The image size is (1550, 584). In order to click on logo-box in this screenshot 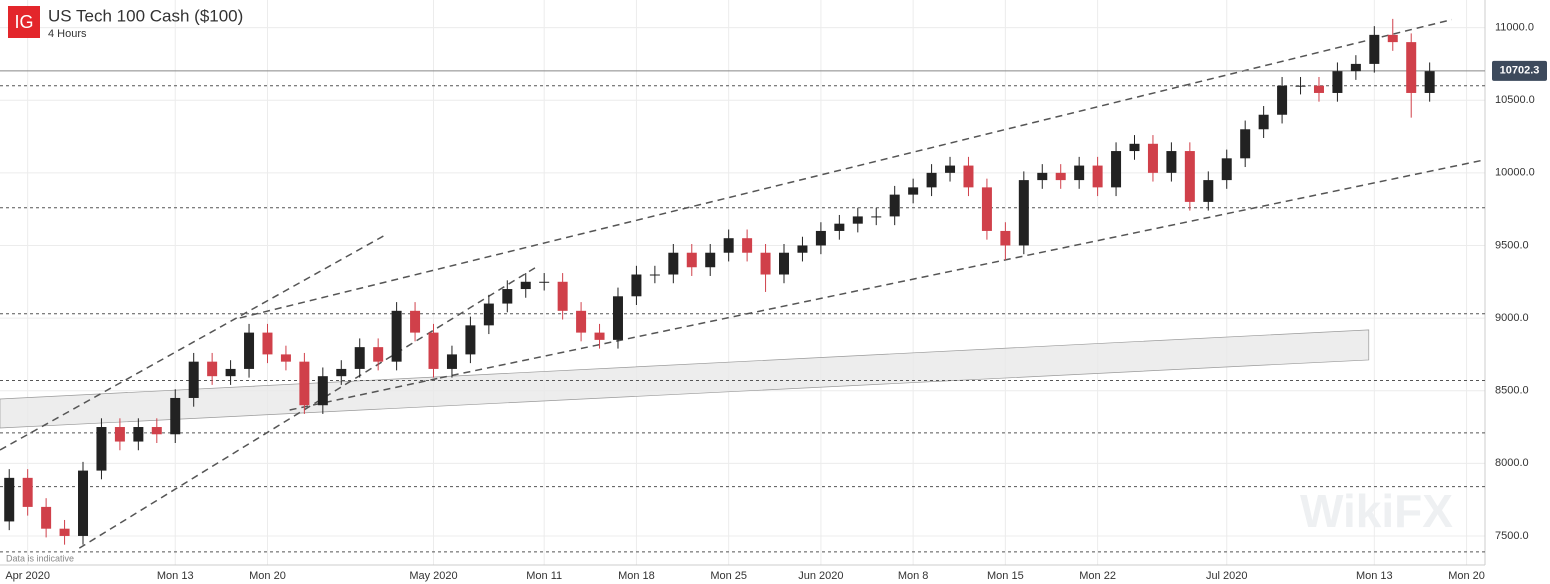, I will do `click(24, 22)`.